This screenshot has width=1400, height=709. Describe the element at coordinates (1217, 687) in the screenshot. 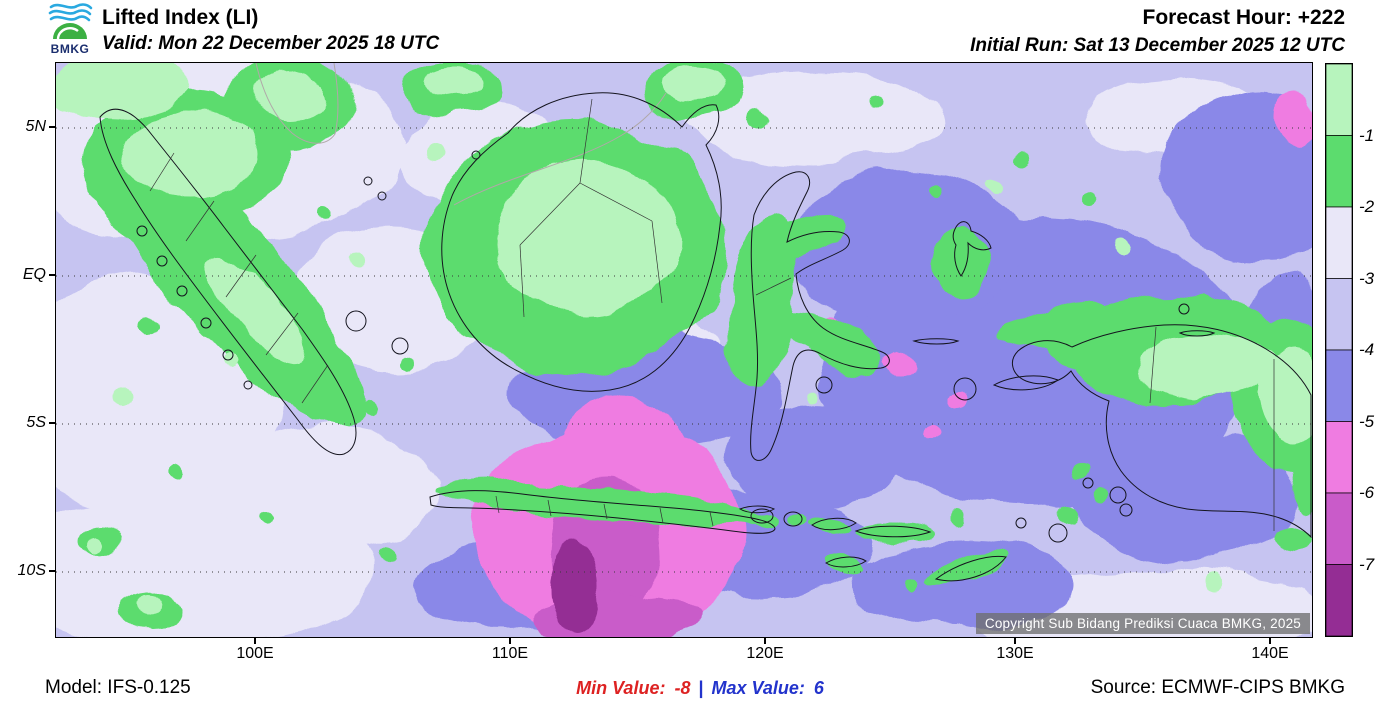

I see `source-label: Source: ECMWF-CIPS BMKG` at that location.